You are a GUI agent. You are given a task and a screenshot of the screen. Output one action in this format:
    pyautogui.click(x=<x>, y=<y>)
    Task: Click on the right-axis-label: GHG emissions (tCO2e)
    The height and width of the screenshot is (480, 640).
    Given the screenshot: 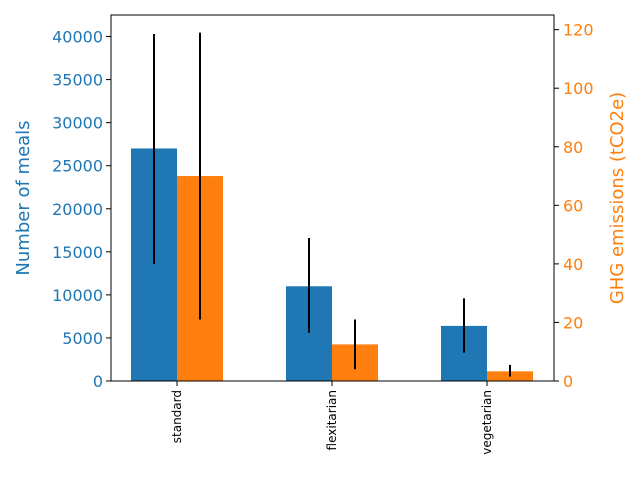 What is the action you would take?
    pyautogui.click(x=617, y=198)
    